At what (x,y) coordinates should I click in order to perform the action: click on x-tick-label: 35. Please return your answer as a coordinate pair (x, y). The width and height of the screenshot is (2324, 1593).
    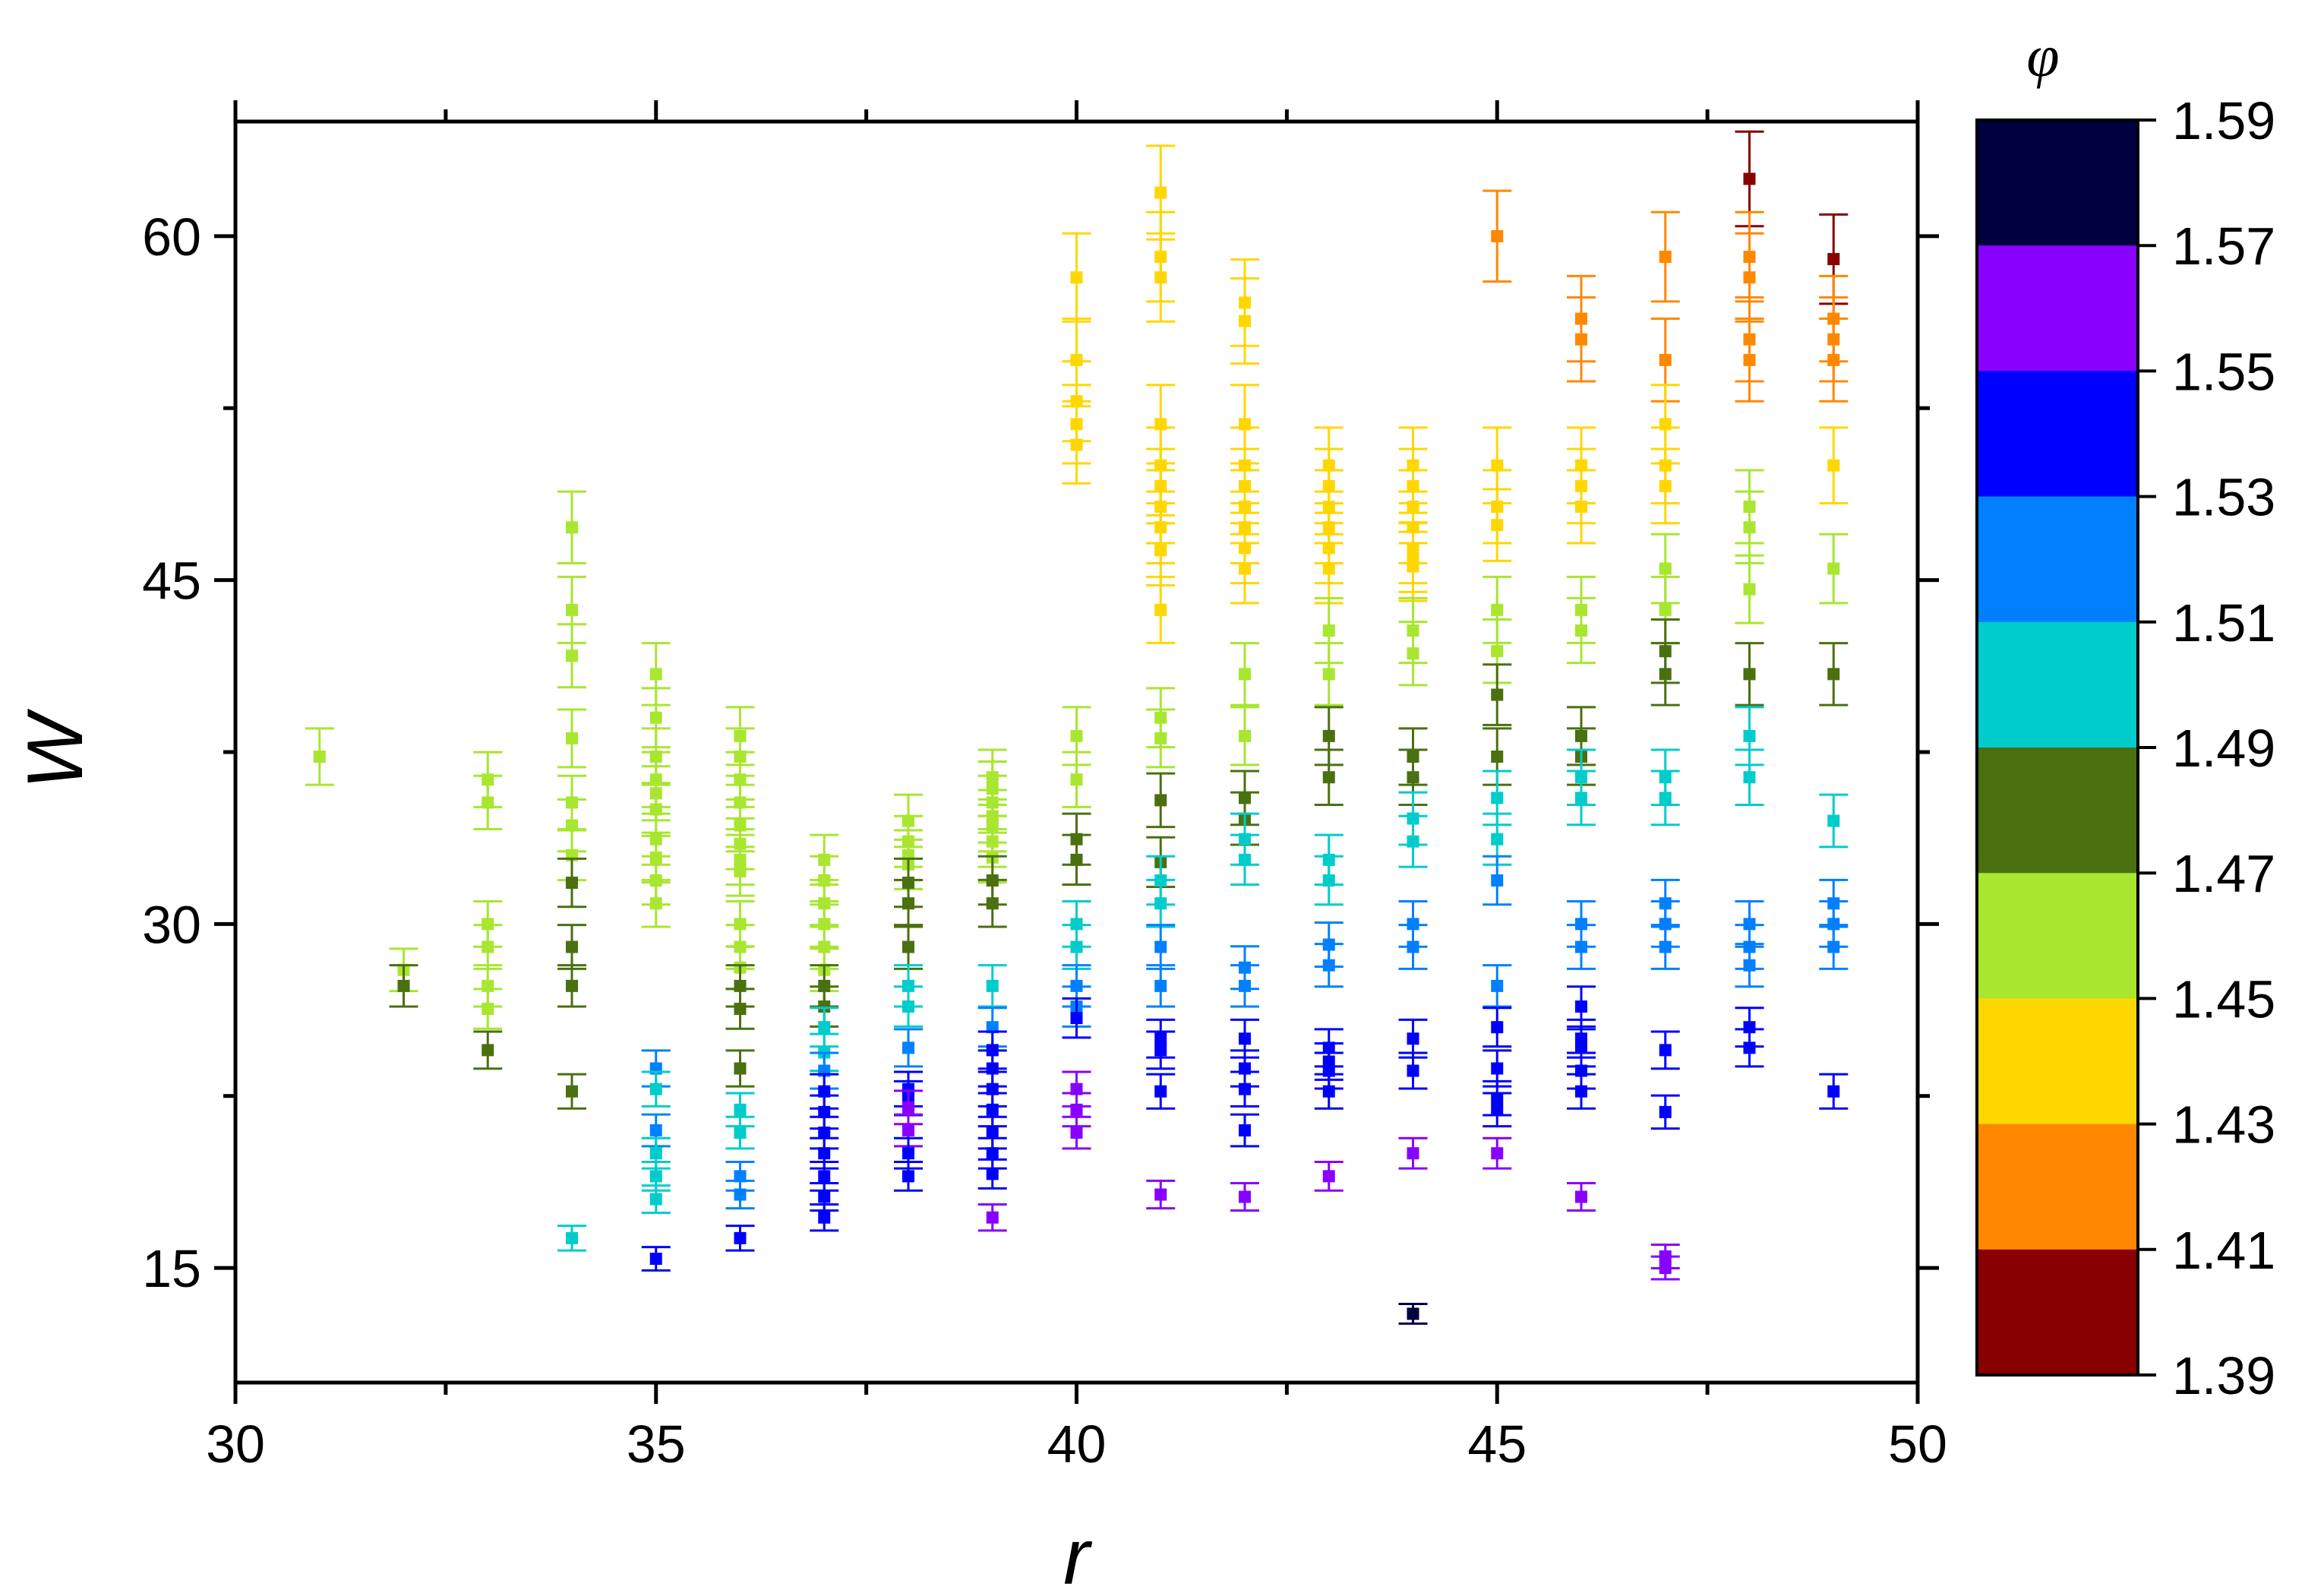
    Looking at the image, I should click on (656, 1444).